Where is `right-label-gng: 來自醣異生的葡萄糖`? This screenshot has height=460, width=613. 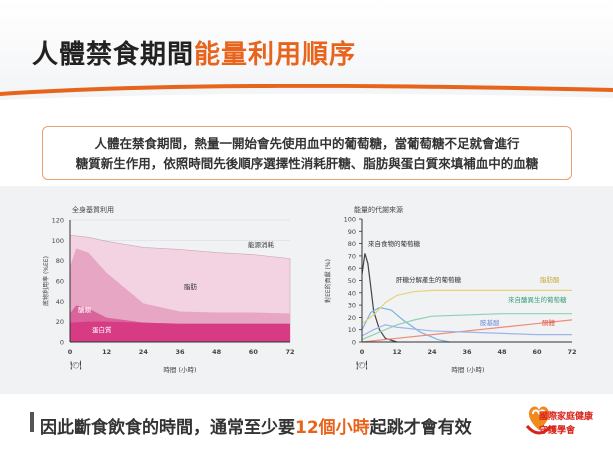
right-label-gng: 來自醣異生的葡萄糖 is located at coordinates (537, 299).